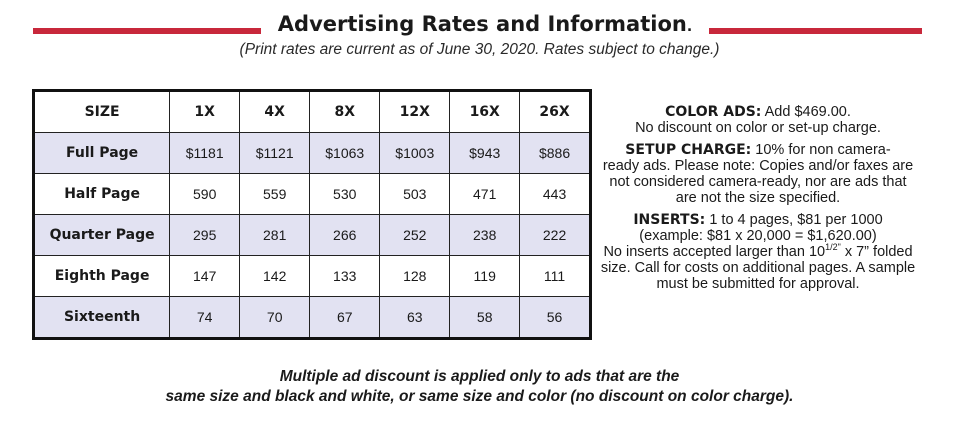  What do you see at coordinates (415, 235) in the screenshot?
I see `rate-cell: 252` at bounding box center [415, 235].